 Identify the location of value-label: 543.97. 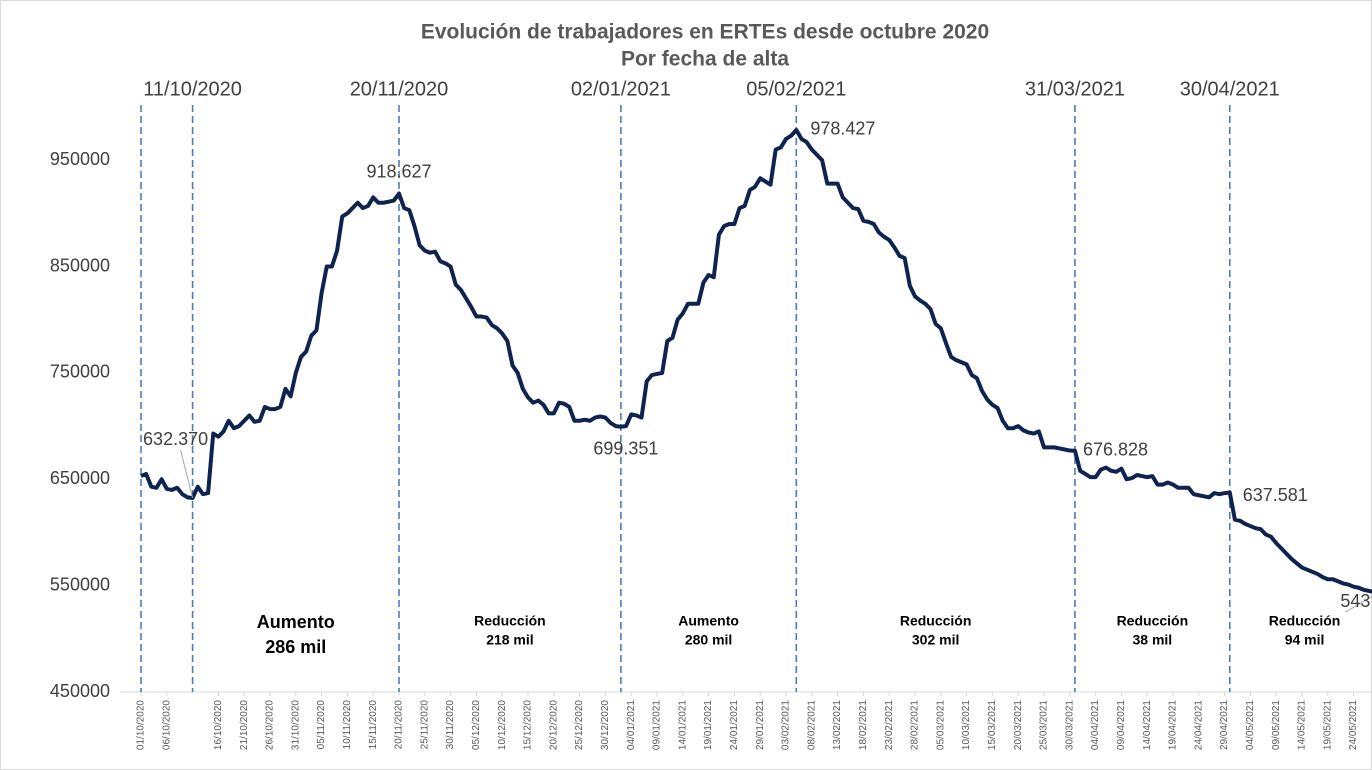
(1356, 601).